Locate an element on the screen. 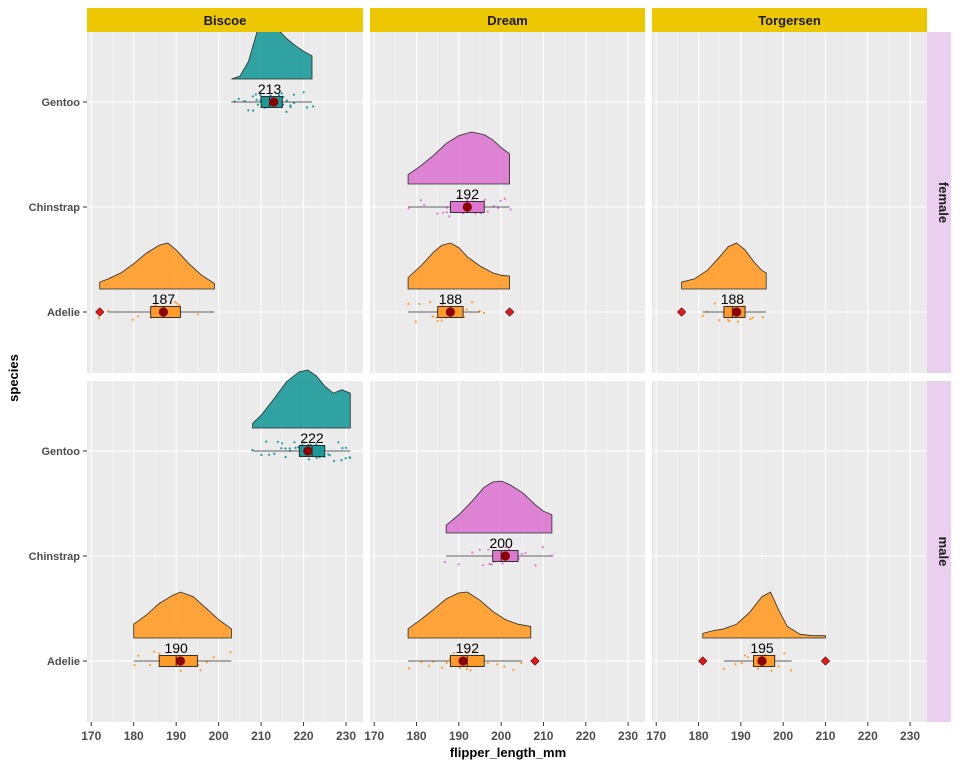 Image resolution: width=960 pixels, height=768 pixels. panel-marks-torgersen-female: 188 is located at coordinates (721, 282).